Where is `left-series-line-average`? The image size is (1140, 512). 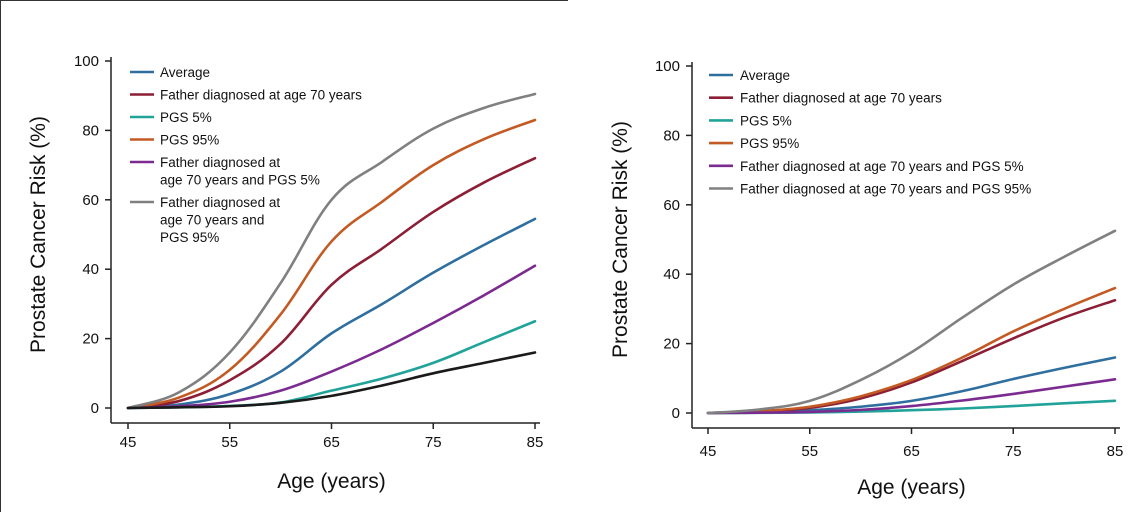 left-series-line-average is located at coordinates (331, 313).